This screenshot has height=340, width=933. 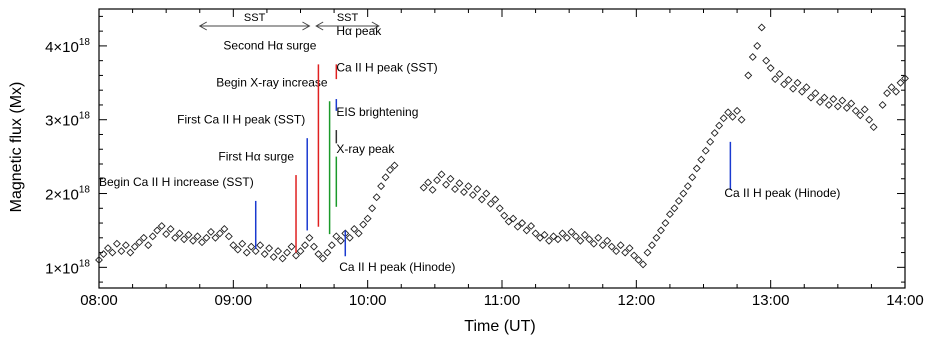 What do you see at coordinates (319, 26) in the screenshot?
I see `sst-arrowhead-left` at bounding box center [319, 26].